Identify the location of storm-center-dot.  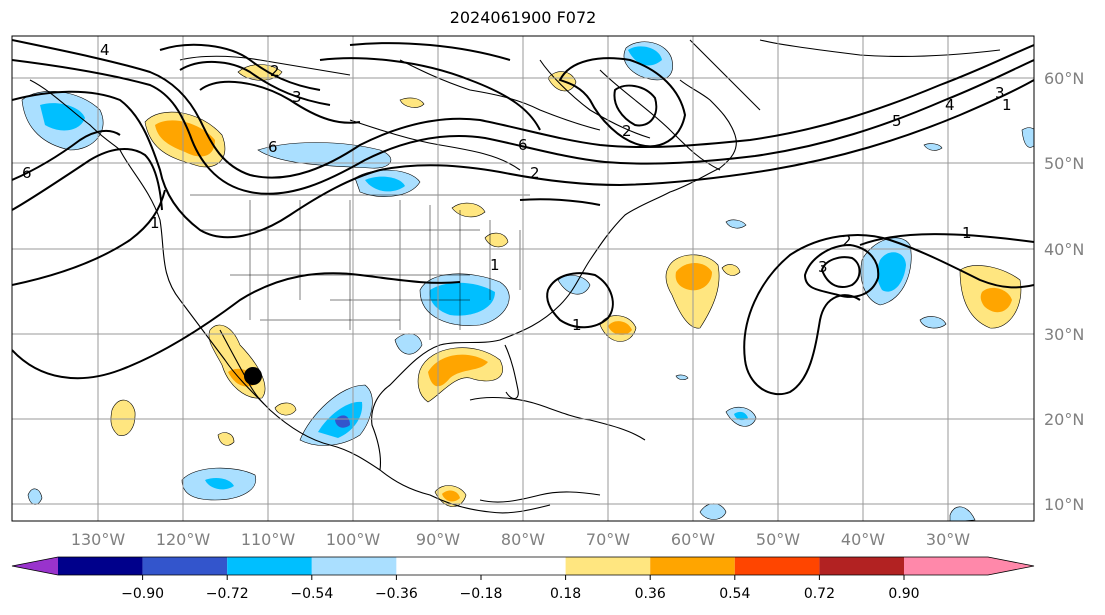
(253, 376).